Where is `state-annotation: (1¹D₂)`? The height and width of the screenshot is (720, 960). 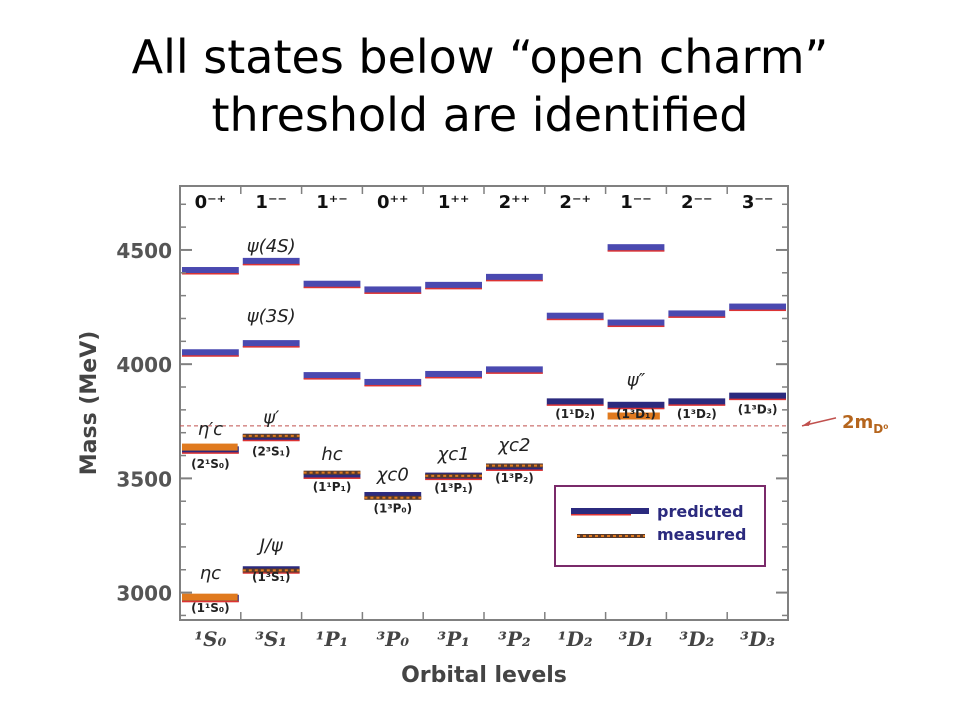
state-annotation: (1¹D₂) is located at coordinates (575, 414).